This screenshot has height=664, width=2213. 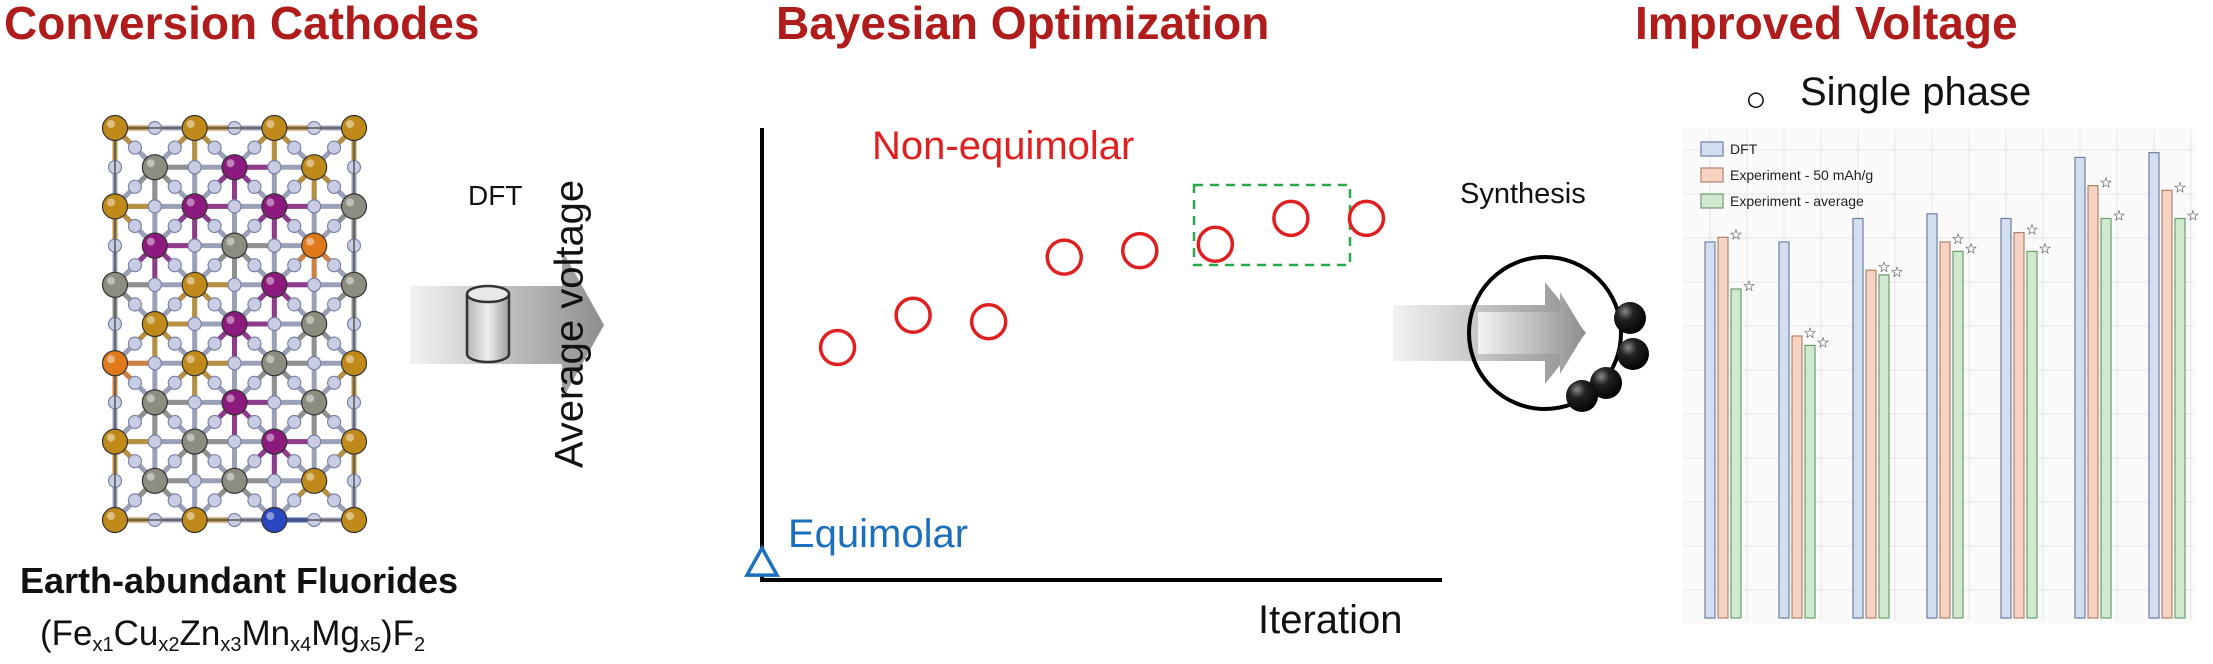 I want to click on formula-el: Zn, so click(x=200, y=633).